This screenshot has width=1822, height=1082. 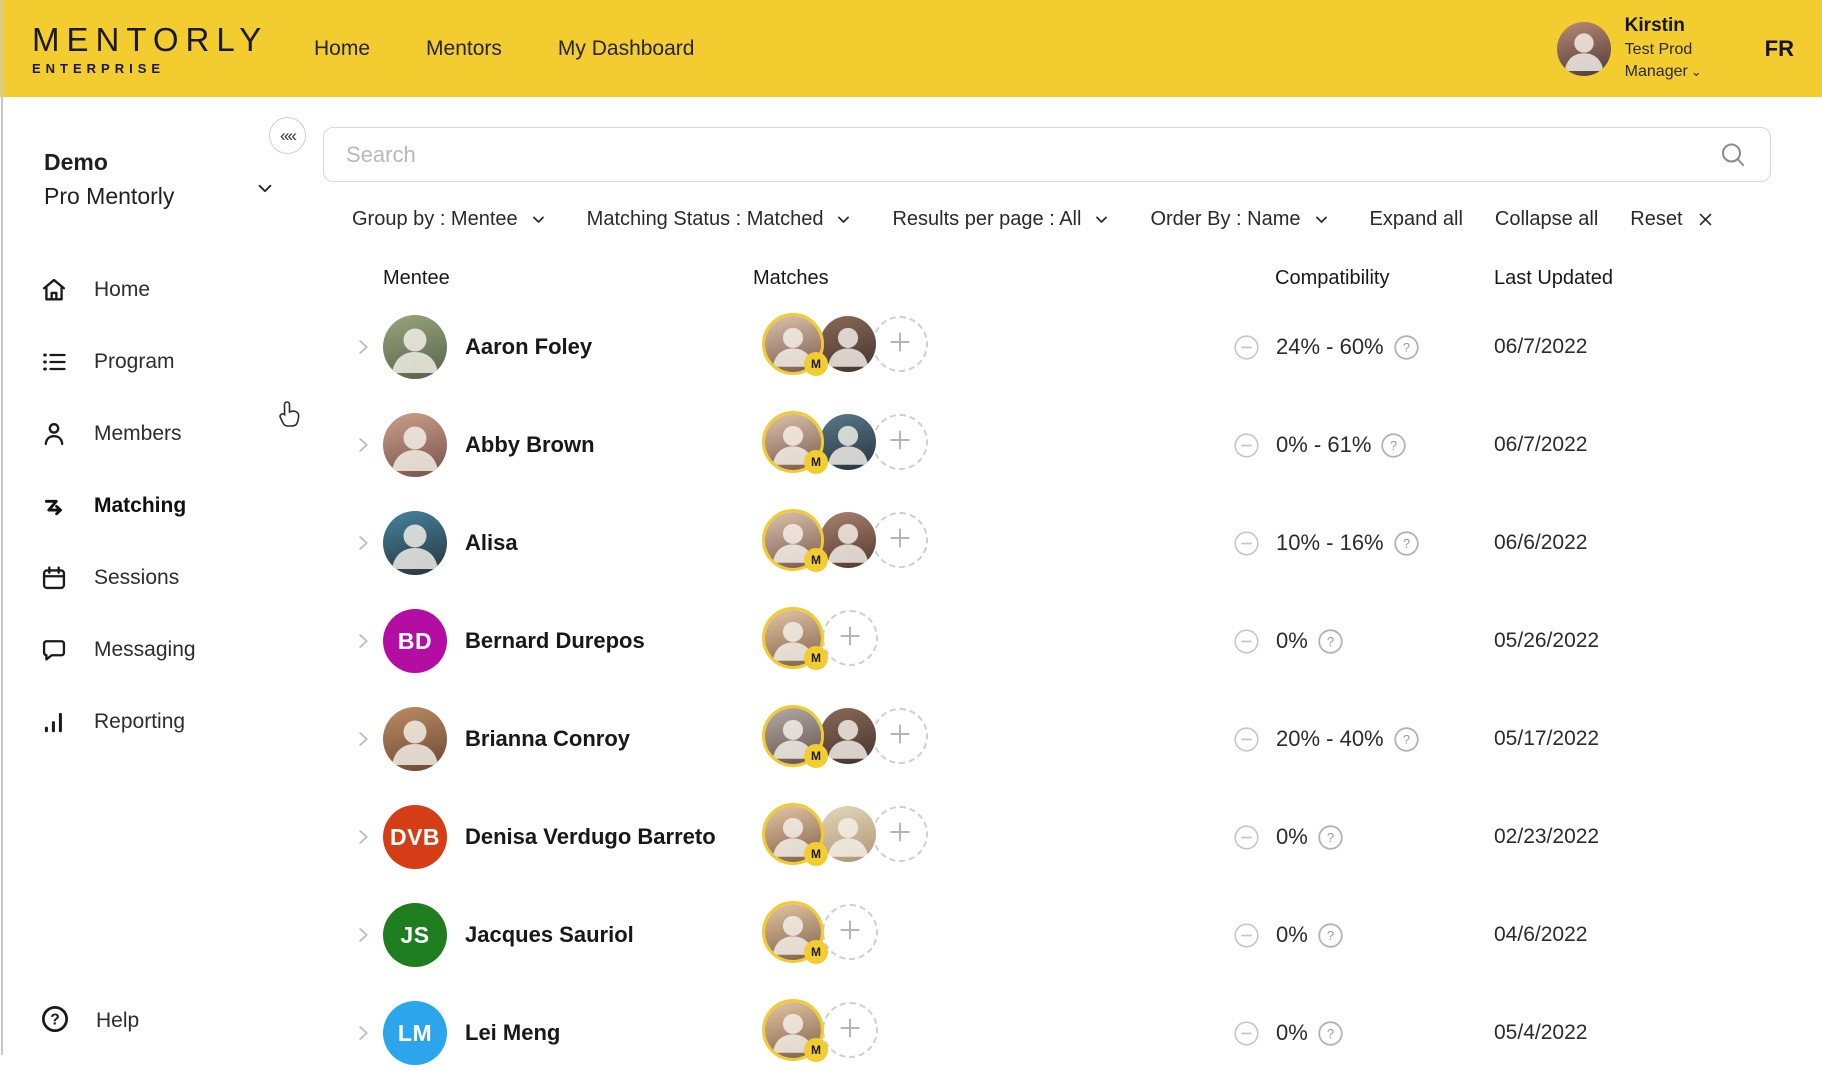 I want to click on user-avatar, so click(x=1584, y=49).